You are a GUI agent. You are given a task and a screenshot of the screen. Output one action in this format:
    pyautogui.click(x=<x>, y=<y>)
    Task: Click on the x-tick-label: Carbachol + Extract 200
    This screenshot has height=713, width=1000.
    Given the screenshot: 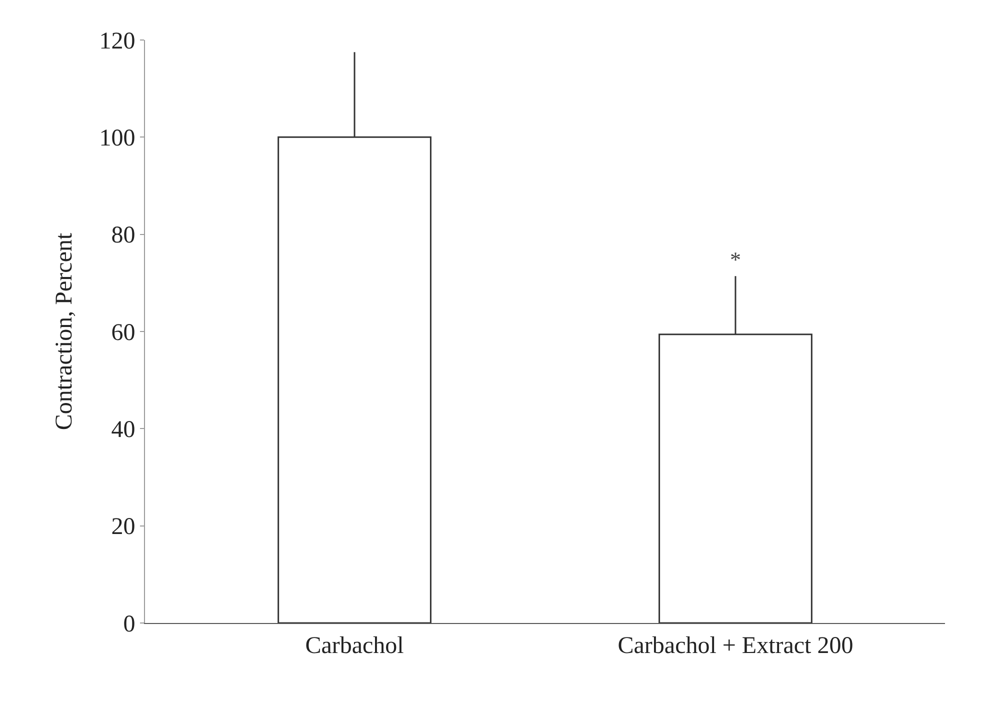 What is the action you would take?
    pyautogui.click(x=736, y=645)
    